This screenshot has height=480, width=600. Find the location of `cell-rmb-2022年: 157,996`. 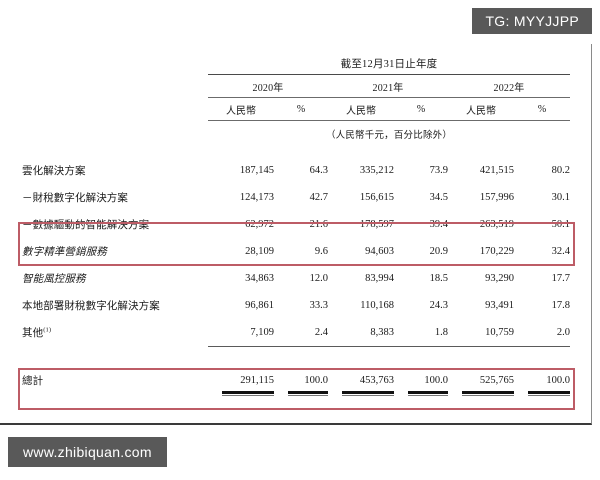

cell-rmb-2022年: 157,996 is located at coordinates (496, 197).